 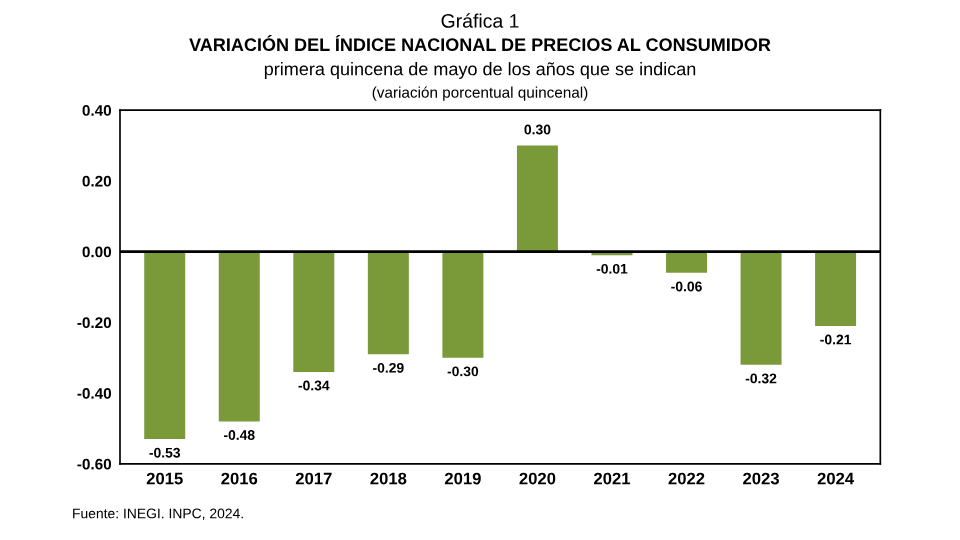 What do you see at coordinates (480, 43) in the screenshot?
I see `chart-title: VARIACIÓN DEL ÍNDICE NACIONAL DE PRECIOS AL CONSUMIDOR` at bounding box center [480, 43].